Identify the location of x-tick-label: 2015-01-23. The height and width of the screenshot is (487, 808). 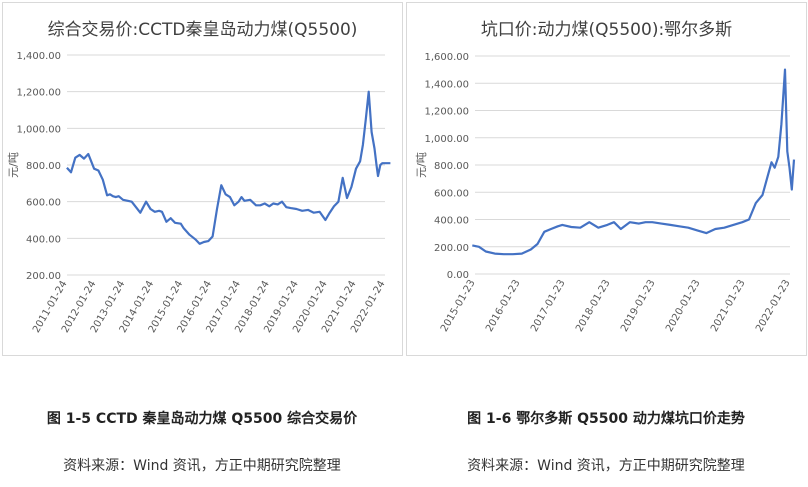
(458, 306).